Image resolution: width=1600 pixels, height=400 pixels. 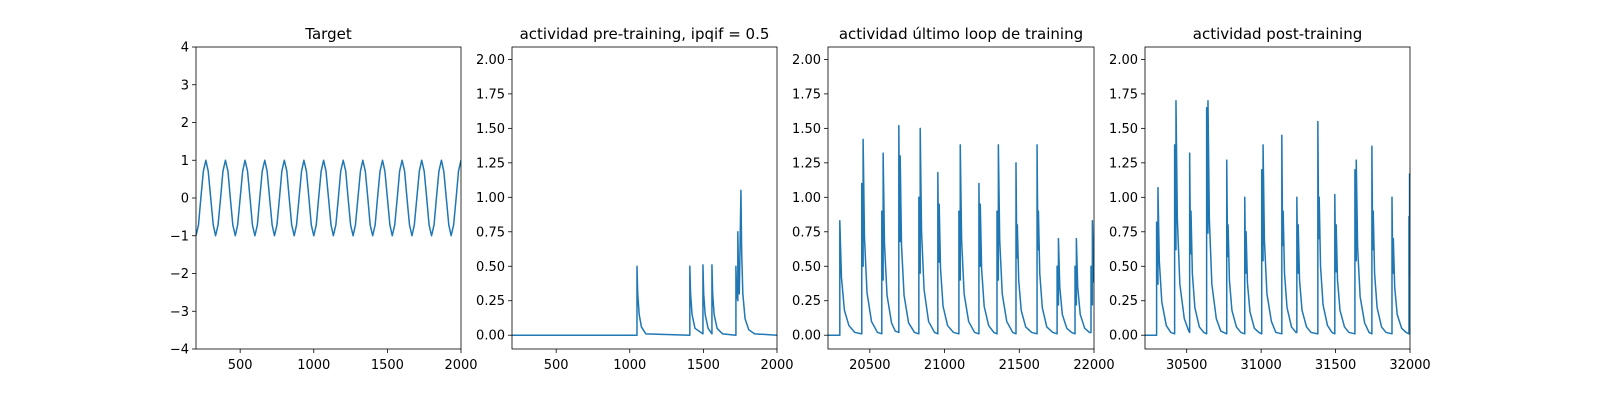 What do you see at coordinates (1186, 365) in the screenshot?
I see `x-tick-label: 30500` at bounding box center [1186, 365].